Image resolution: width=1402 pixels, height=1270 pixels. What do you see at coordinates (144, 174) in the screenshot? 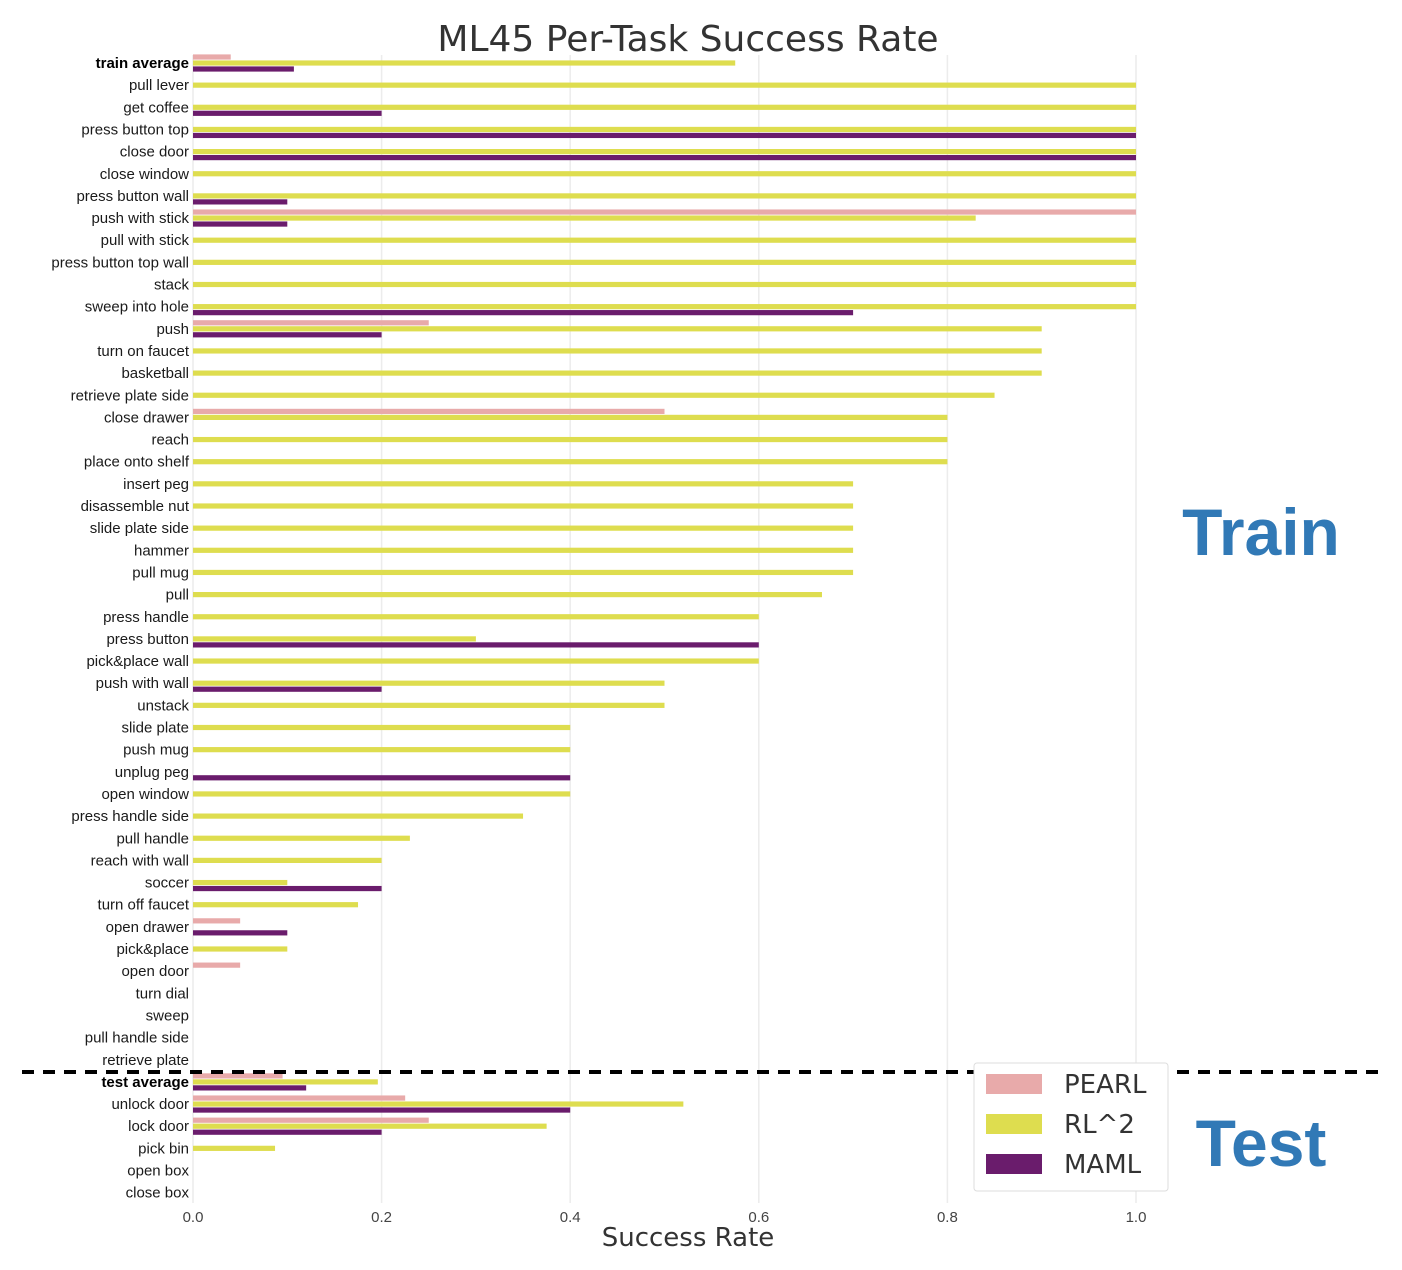
I see `task-label: close window` at bounding box center [144, 174].